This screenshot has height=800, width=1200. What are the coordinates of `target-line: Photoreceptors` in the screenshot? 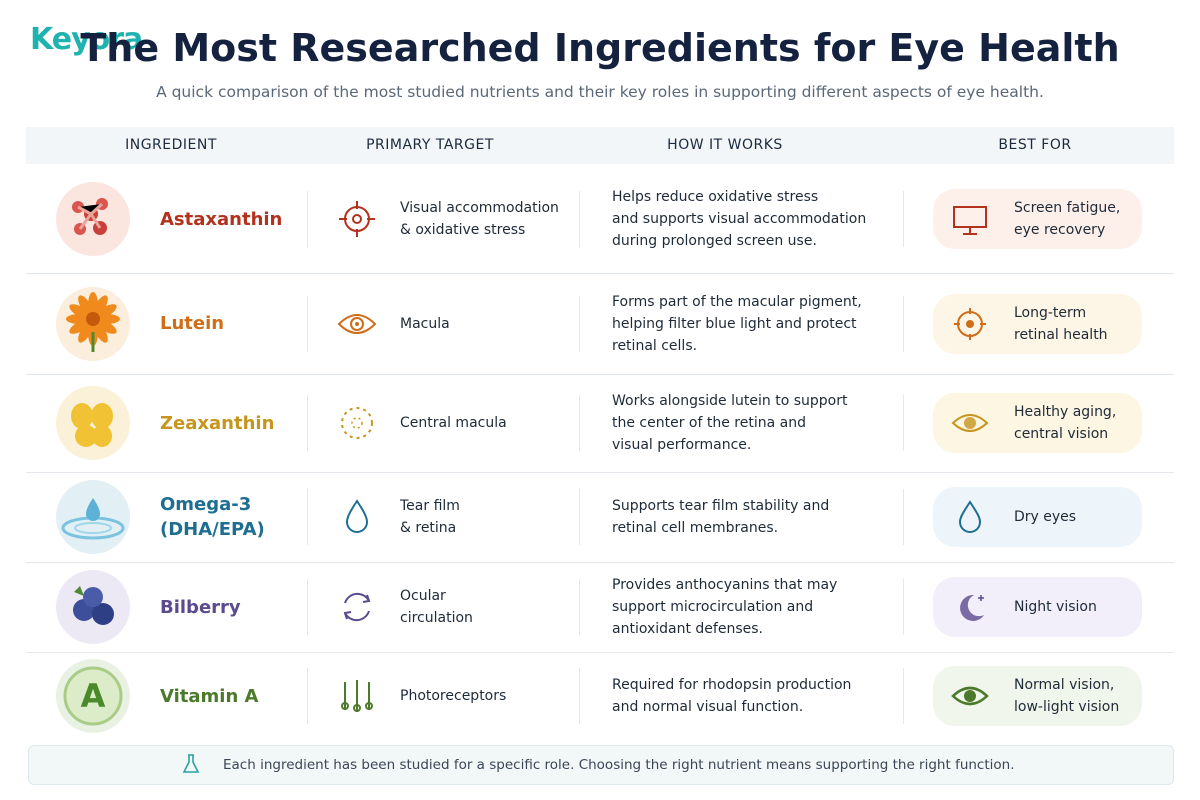 It's located at (453, 696).